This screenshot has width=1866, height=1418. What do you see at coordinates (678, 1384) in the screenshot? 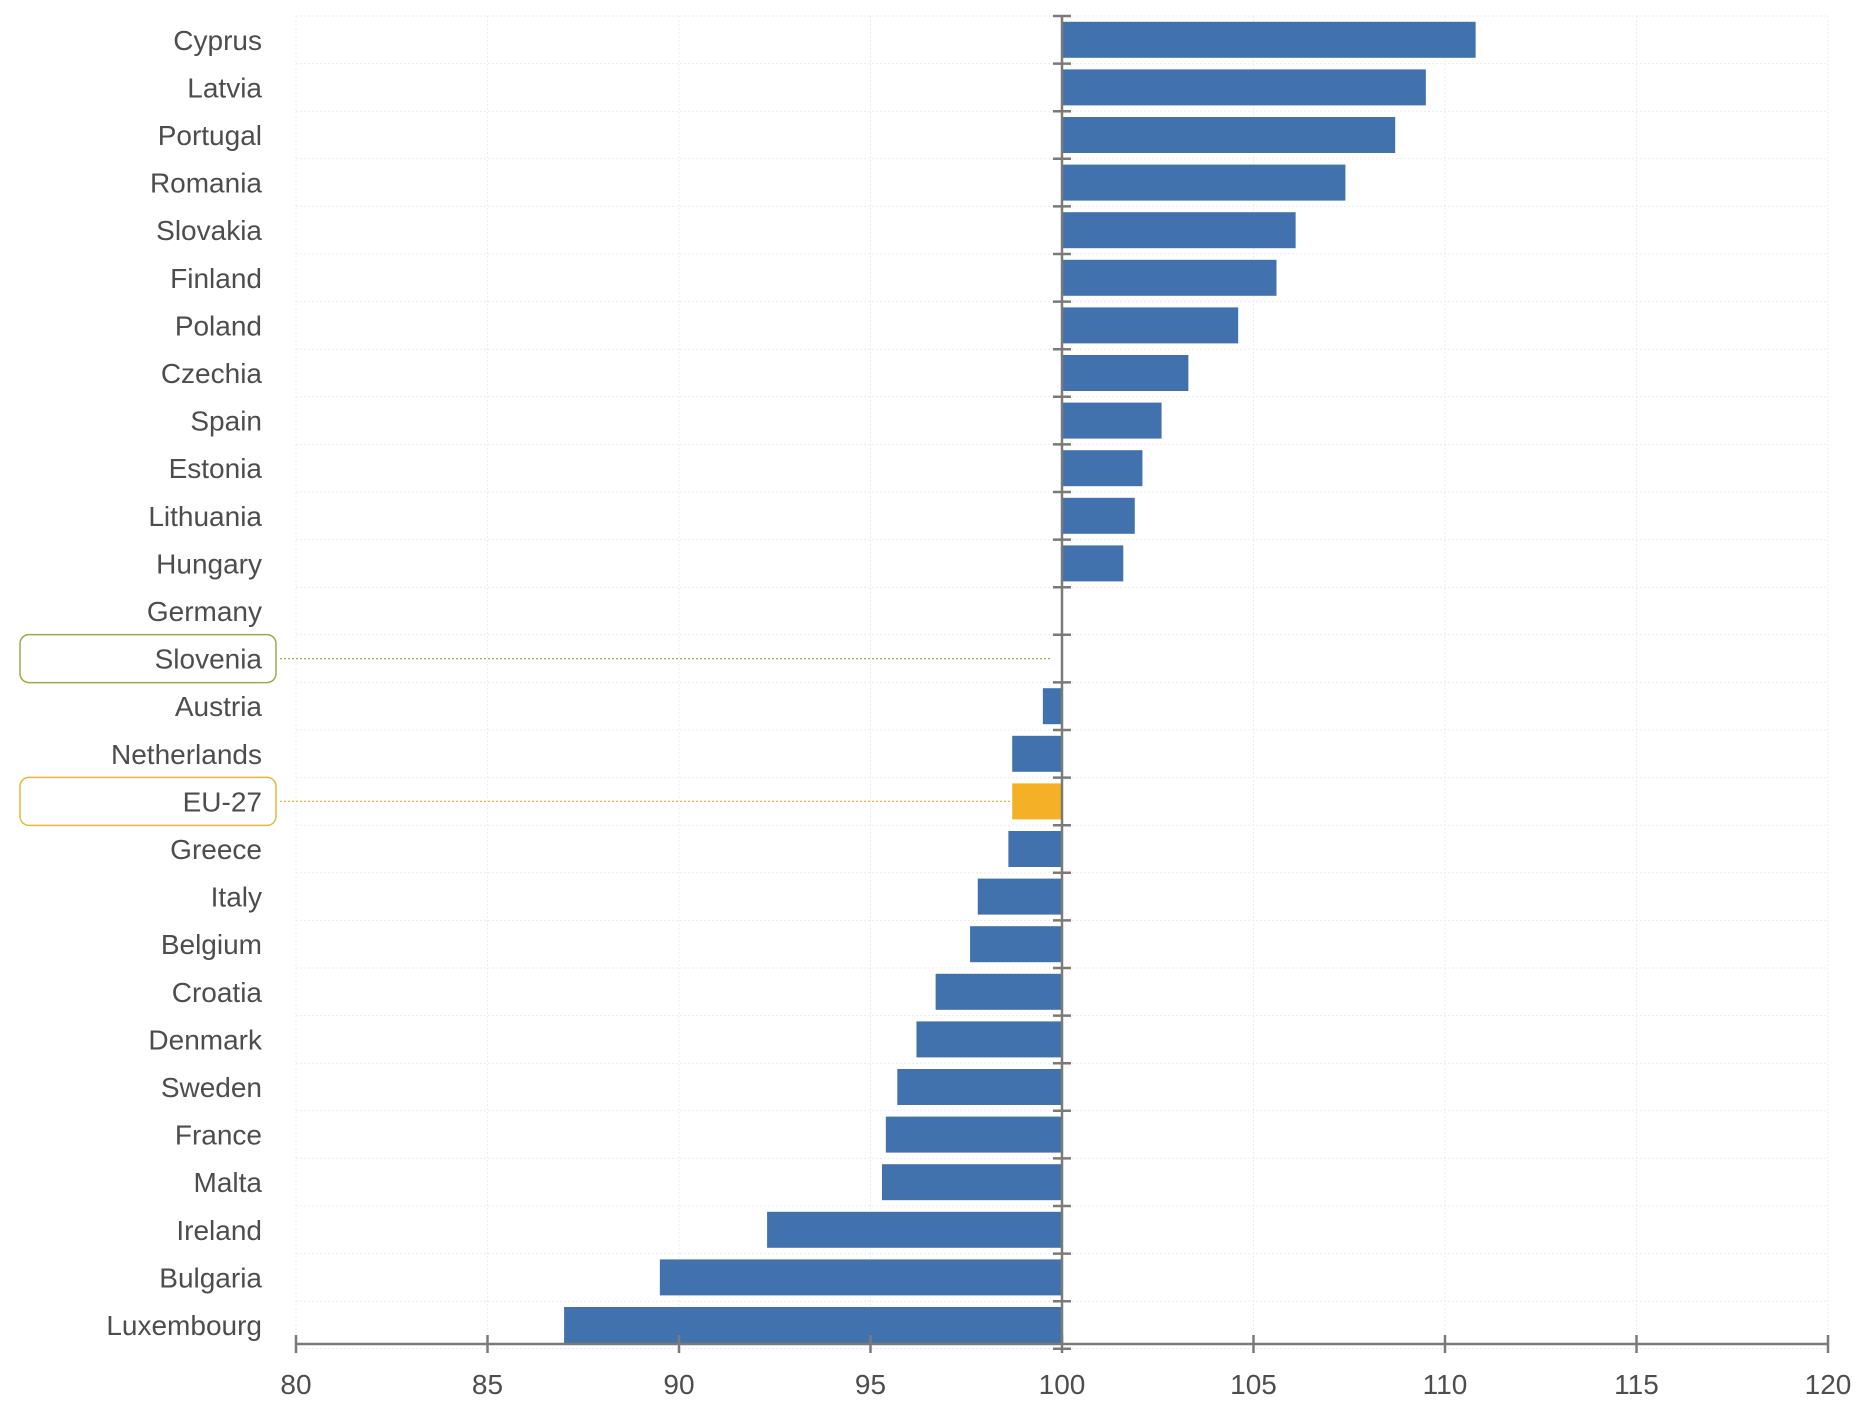
I see `x-tick-label: 90` at bounding box center [678, 1384].